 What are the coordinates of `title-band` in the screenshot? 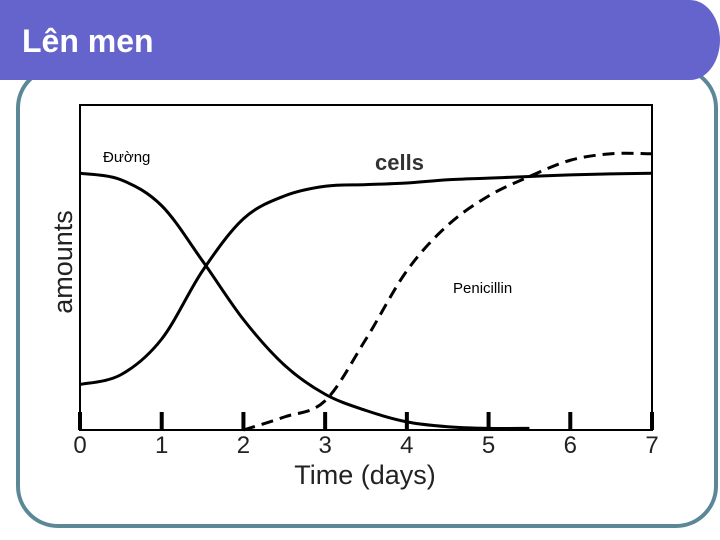 It's located at (360, 40).